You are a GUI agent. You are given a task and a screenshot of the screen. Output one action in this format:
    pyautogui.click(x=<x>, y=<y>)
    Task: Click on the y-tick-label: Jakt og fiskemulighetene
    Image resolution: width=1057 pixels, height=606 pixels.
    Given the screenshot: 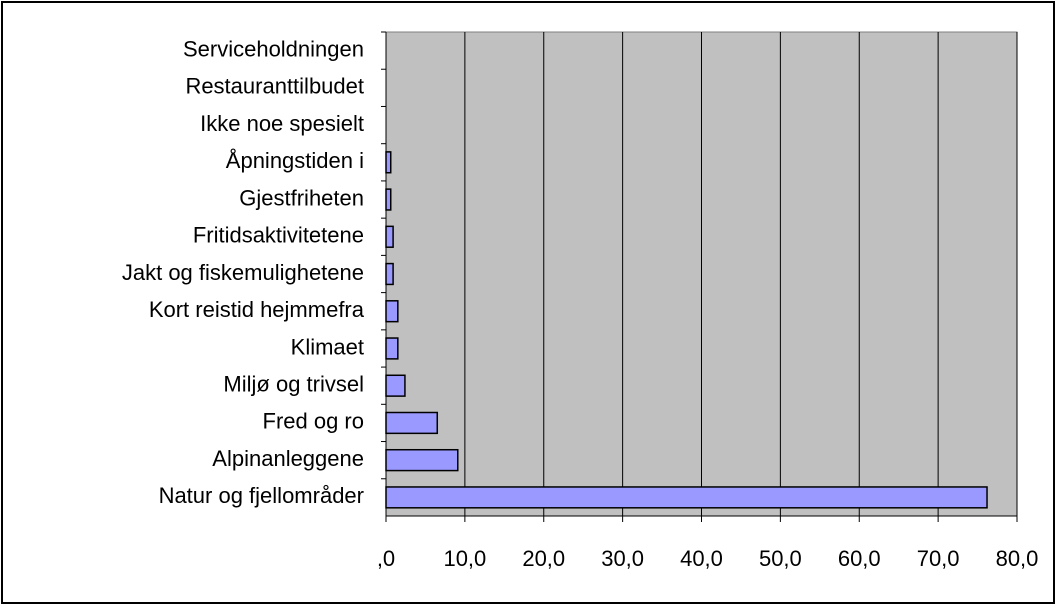 What is the action you would take?
    pyautogui.click(x=243, y=272)
    